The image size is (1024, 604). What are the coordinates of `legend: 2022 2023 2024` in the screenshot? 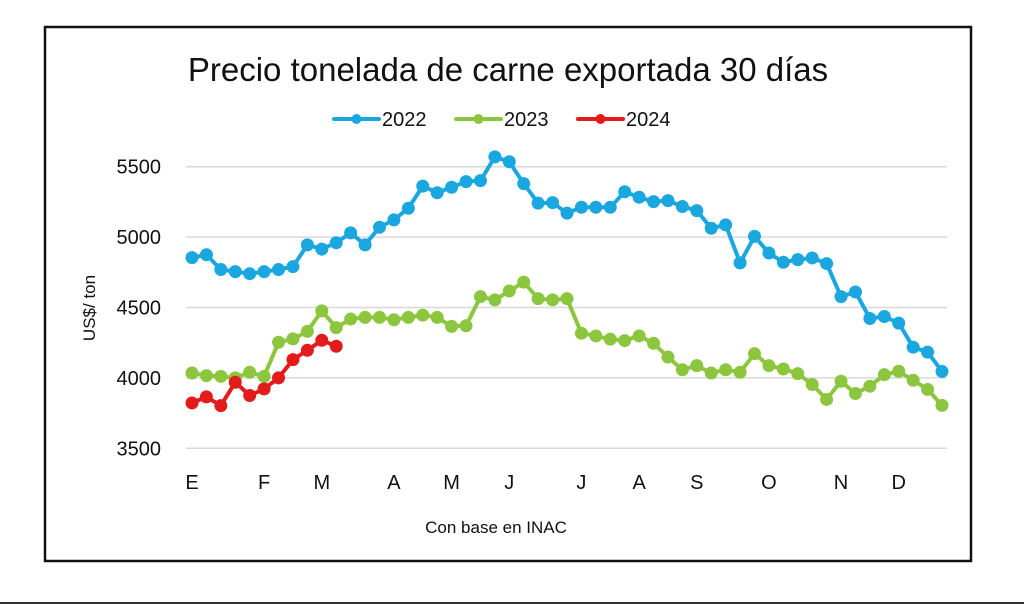 It's located at (501, 120).